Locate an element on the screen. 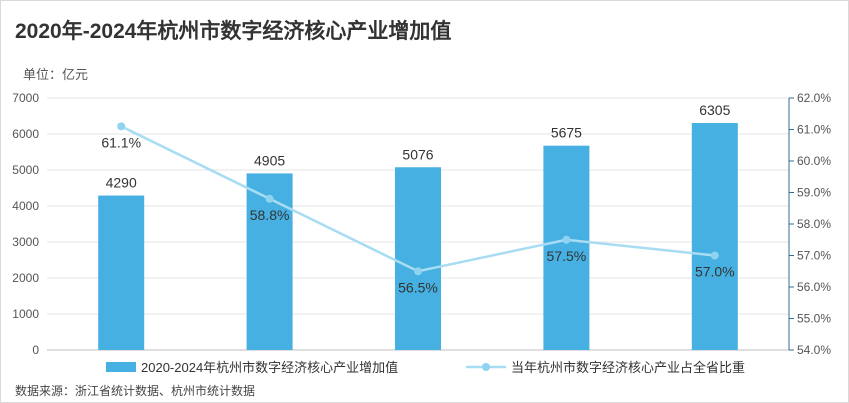  y-left-tick-label: 5000 is located at coordinates (25, 170).